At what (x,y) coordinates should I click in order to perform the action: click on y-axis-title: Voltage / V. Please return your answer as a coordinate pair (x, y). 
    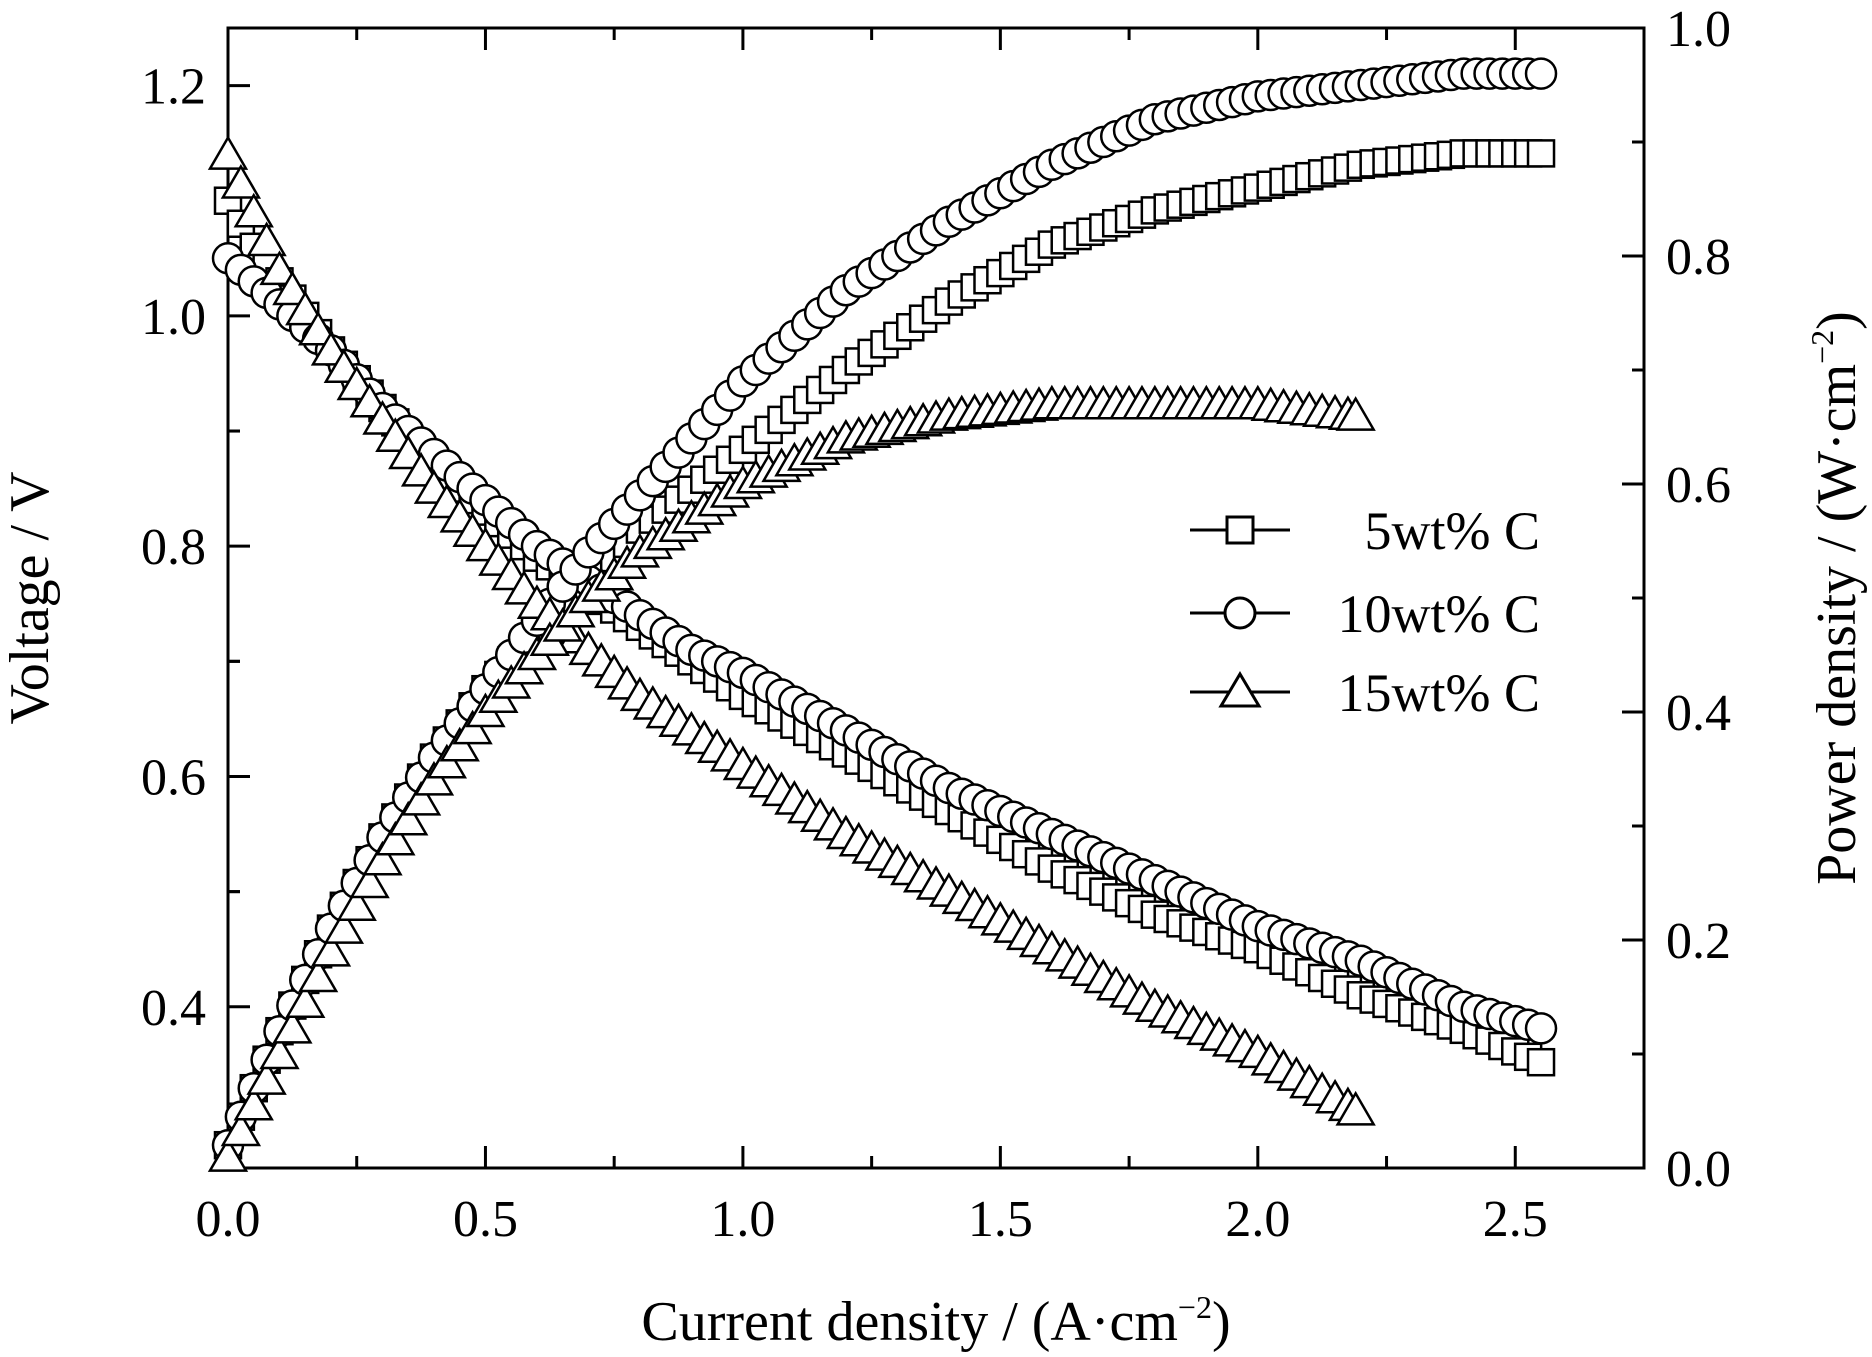
    Looking at the image, I should click on (30, 597).